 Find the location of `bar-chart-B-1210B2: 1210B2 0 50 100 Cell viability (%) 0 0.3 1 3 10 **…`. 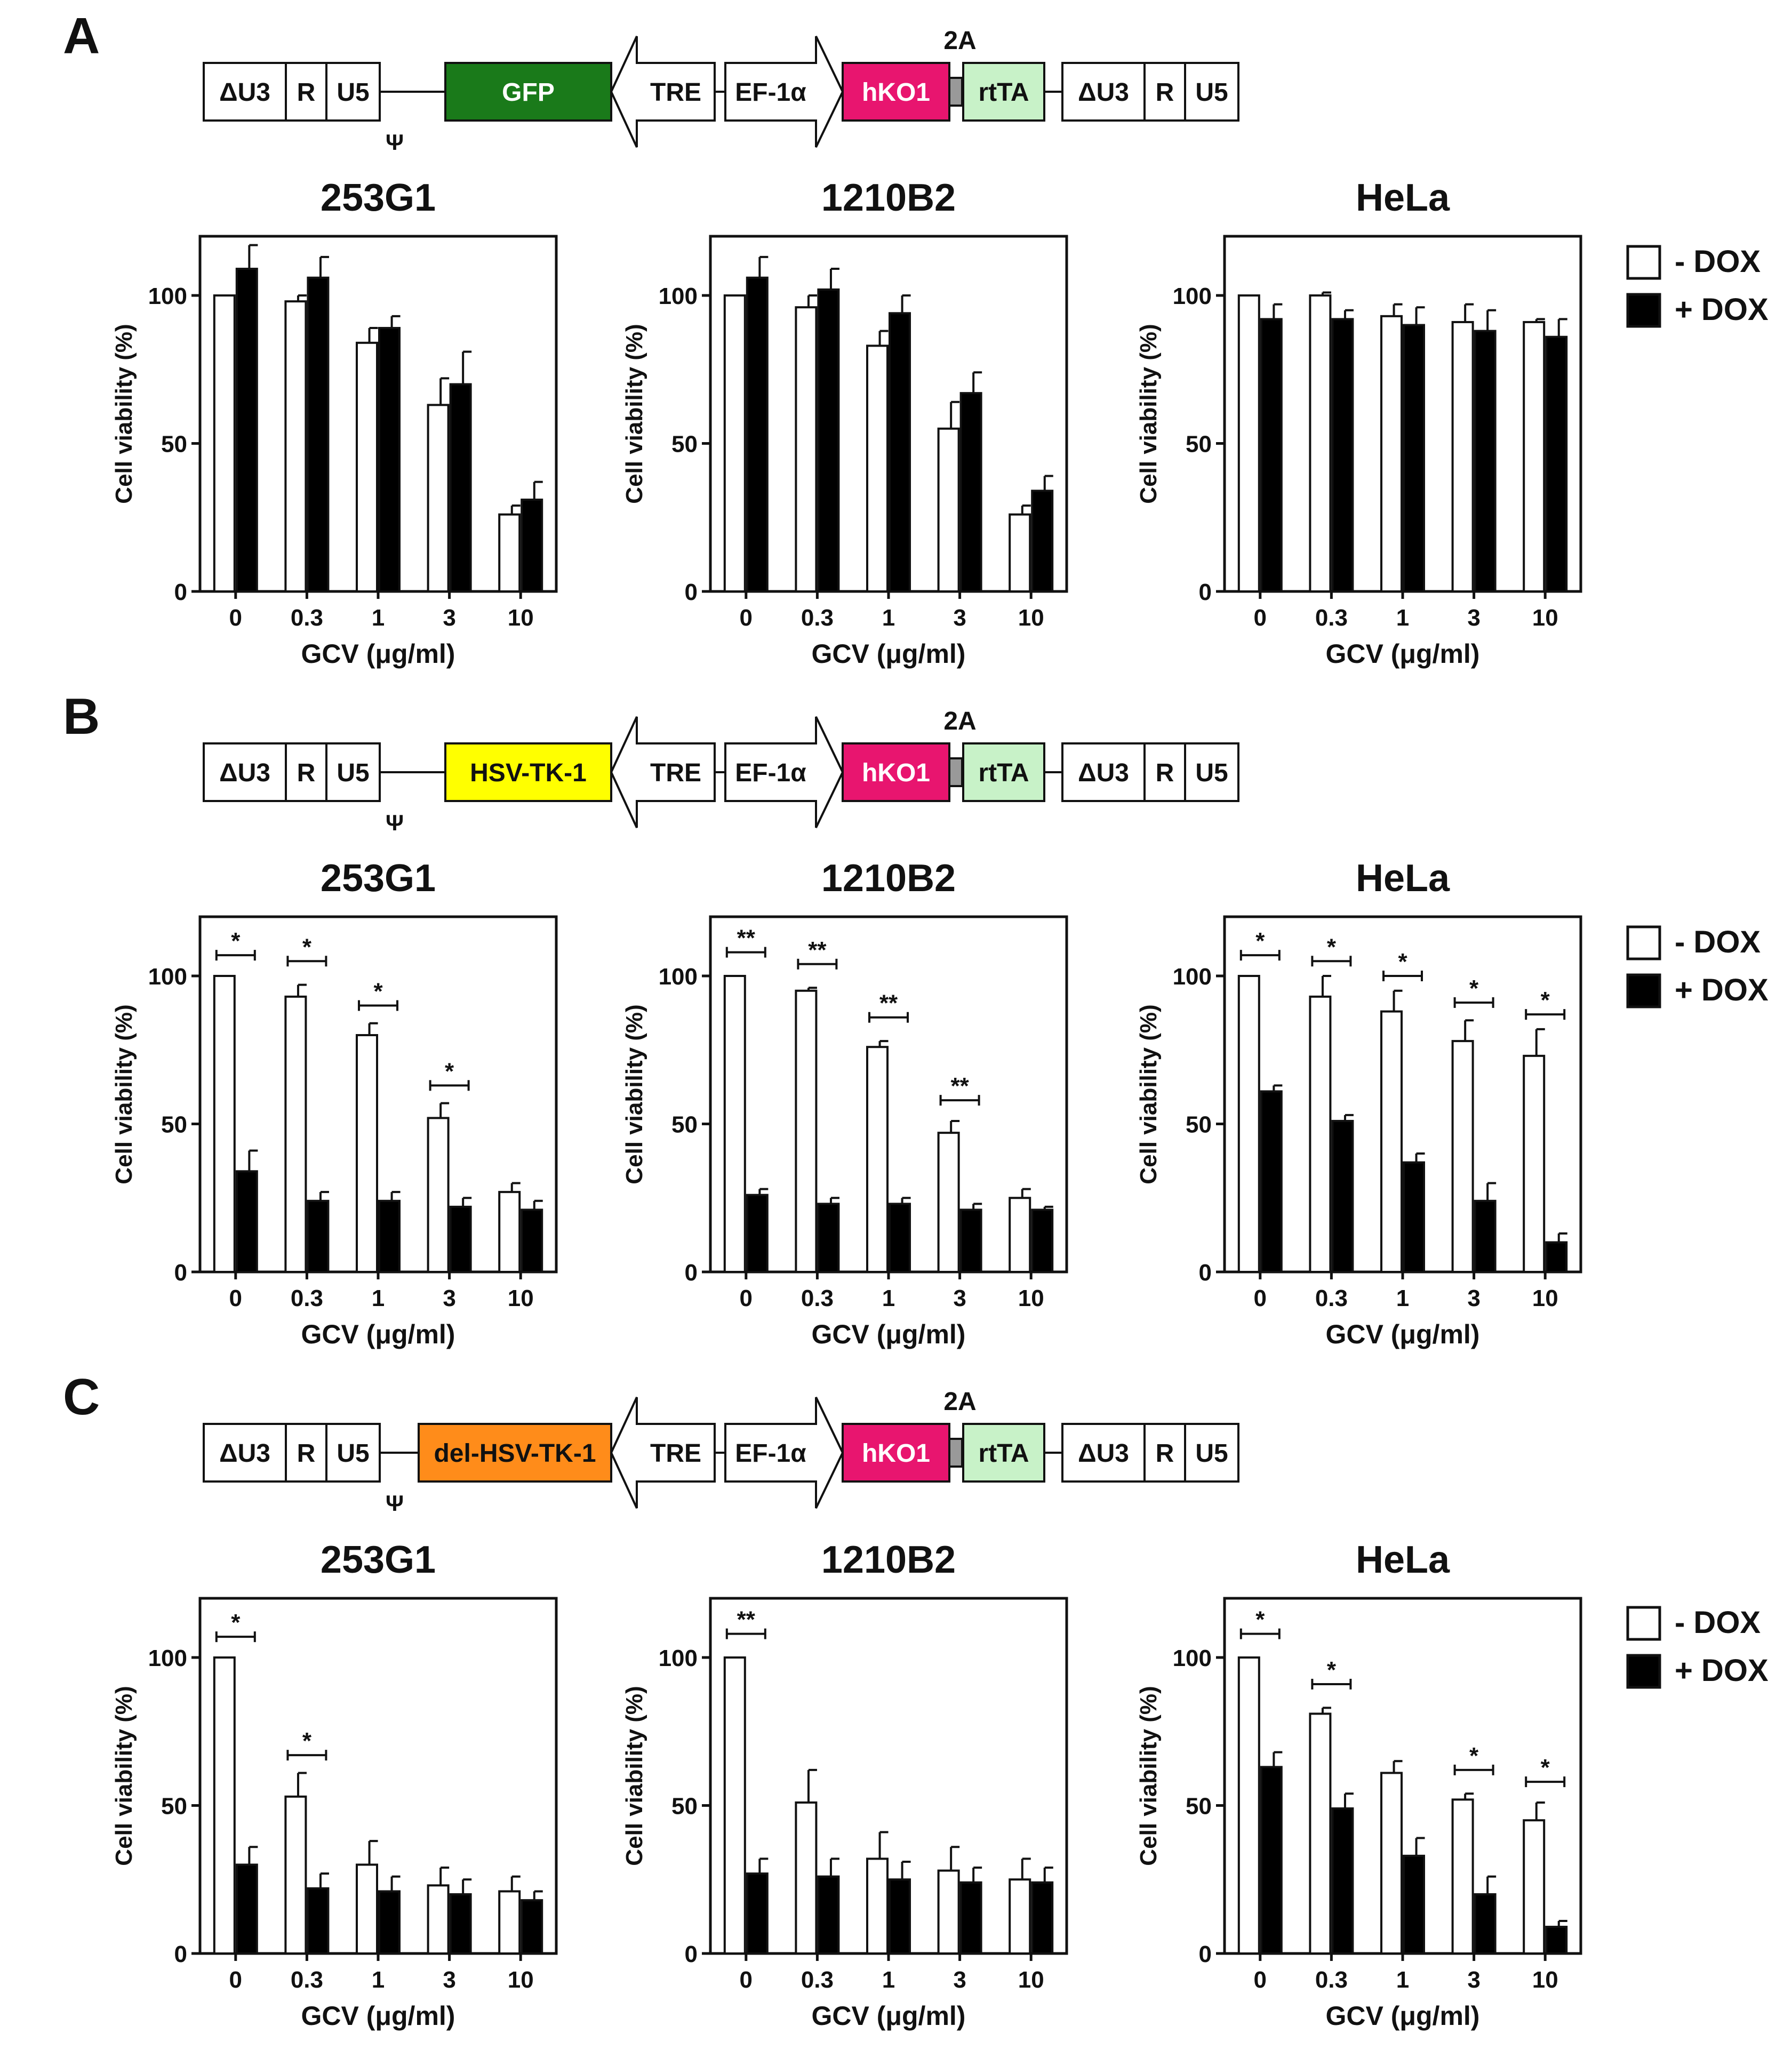

bar-chart-B-1210B2: 1210B2 0 50 100 Cell viability (%) 0 0.3 1 3 10 **… is located at coordinates (844, 1103).